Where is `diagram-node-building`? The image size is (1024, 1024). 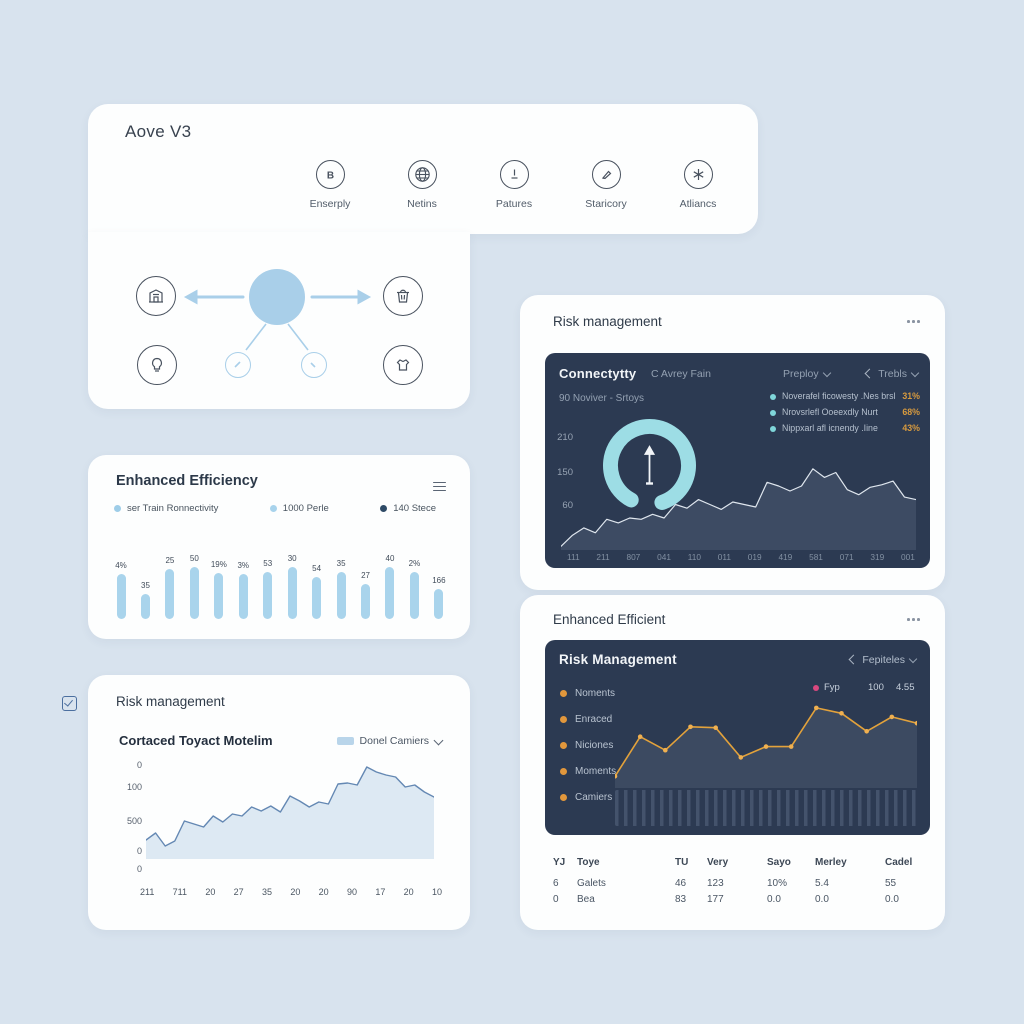 diagram-node-building is located at coordinates (156, 296).